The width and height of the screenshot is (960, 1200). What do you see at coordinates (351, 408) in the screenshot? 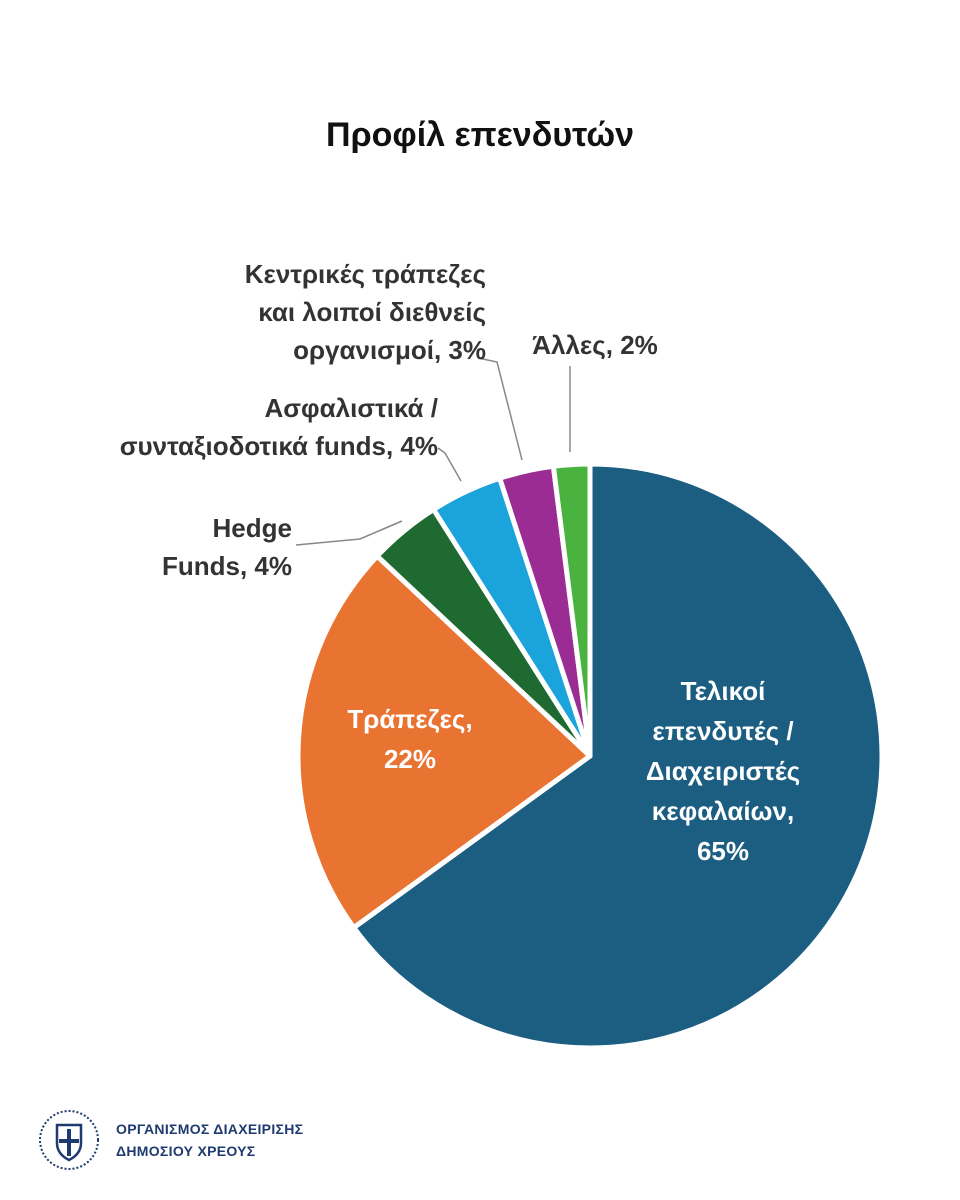
I see `slice-label-line: Ασφαλιστικά /` at bounding box center [351, 408].